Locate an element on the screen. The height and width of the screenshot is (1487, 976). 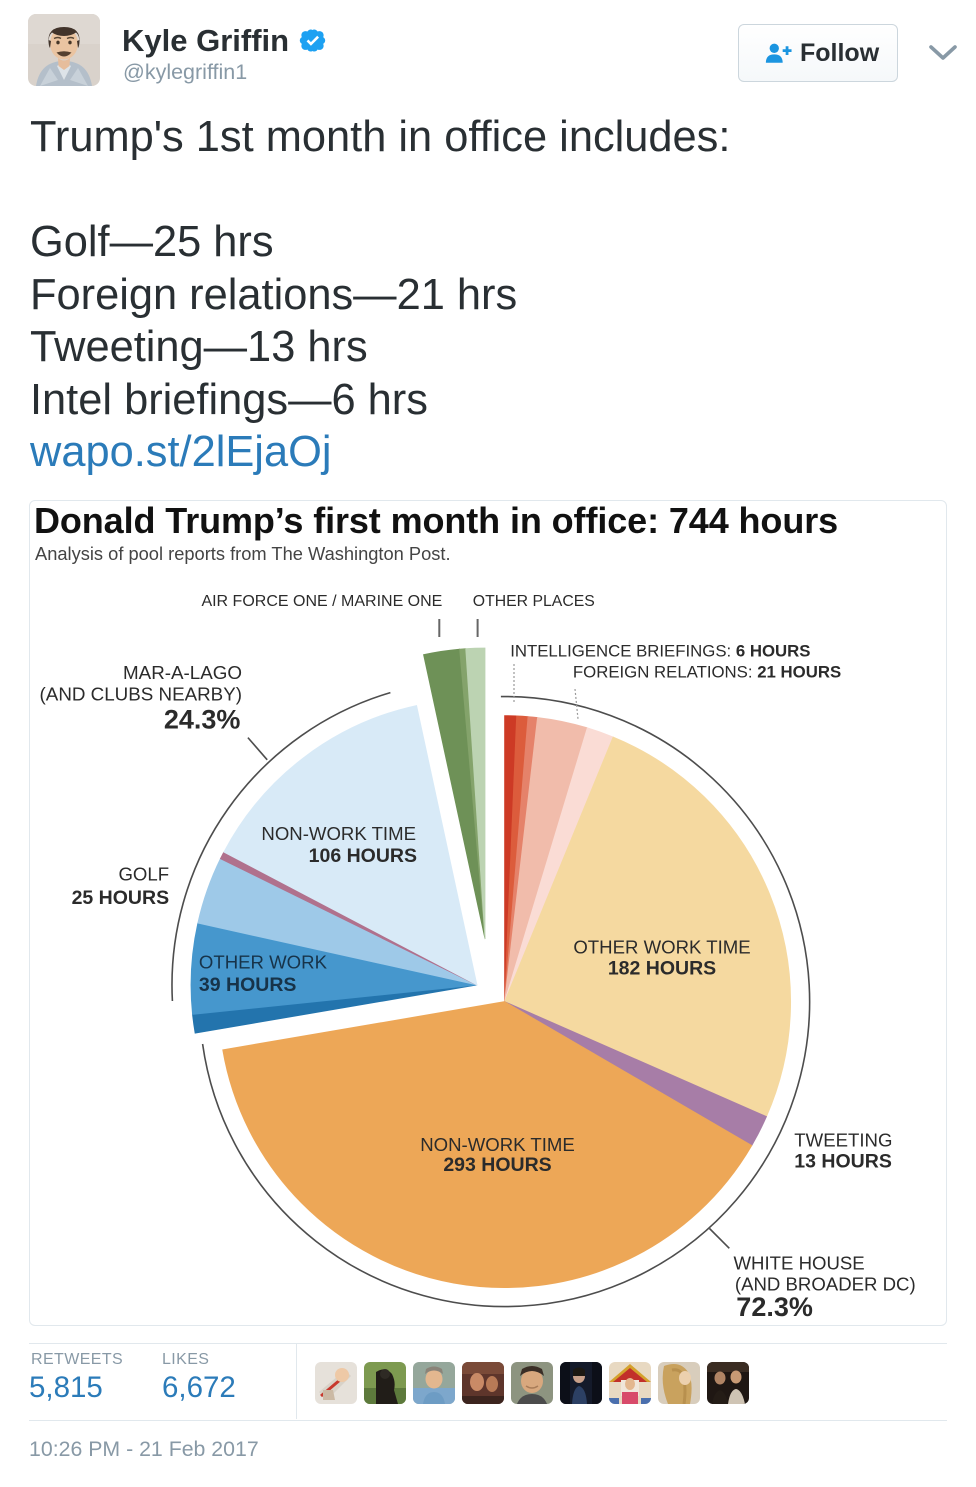
svg-text:INTELLIGENCE BRIEFINGS: 6 HOUR: INTELLIGENCE BRIEFINGS: 6 HOURS is located at coordinates (660, 650).